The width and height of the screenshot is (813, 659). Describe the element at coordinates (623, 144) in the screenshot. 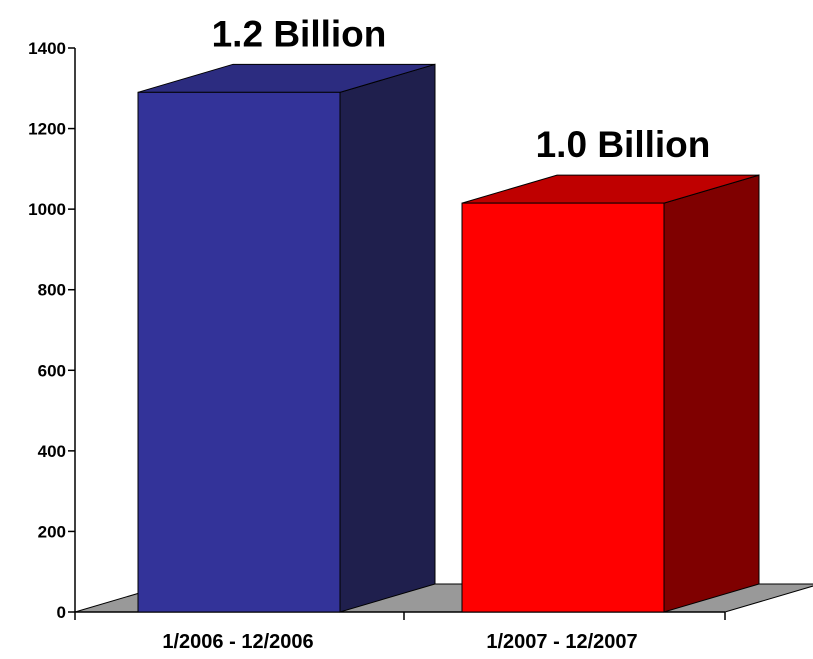

I see `data-label: 1.0 Billion` at that location.